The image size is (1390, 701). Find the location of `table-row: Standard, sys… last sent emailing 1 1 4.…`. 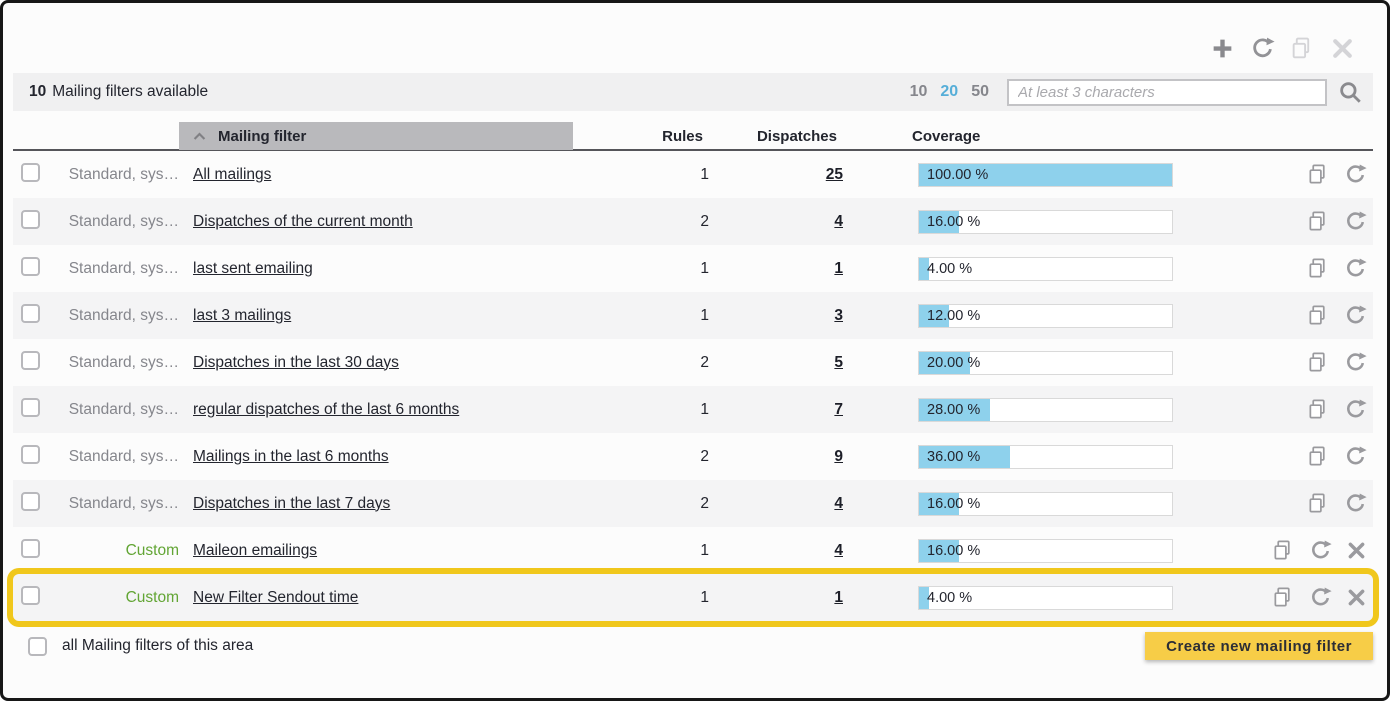

table-row: Standard, sys… last sent emailing 1 1 4.… is located at coordinates (693, 268).